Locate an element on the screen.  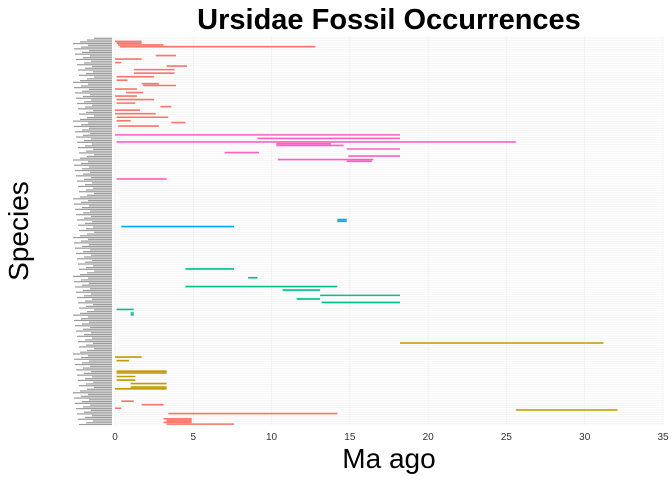
x-tick-label: 10 is located at coordinates (272, 437).